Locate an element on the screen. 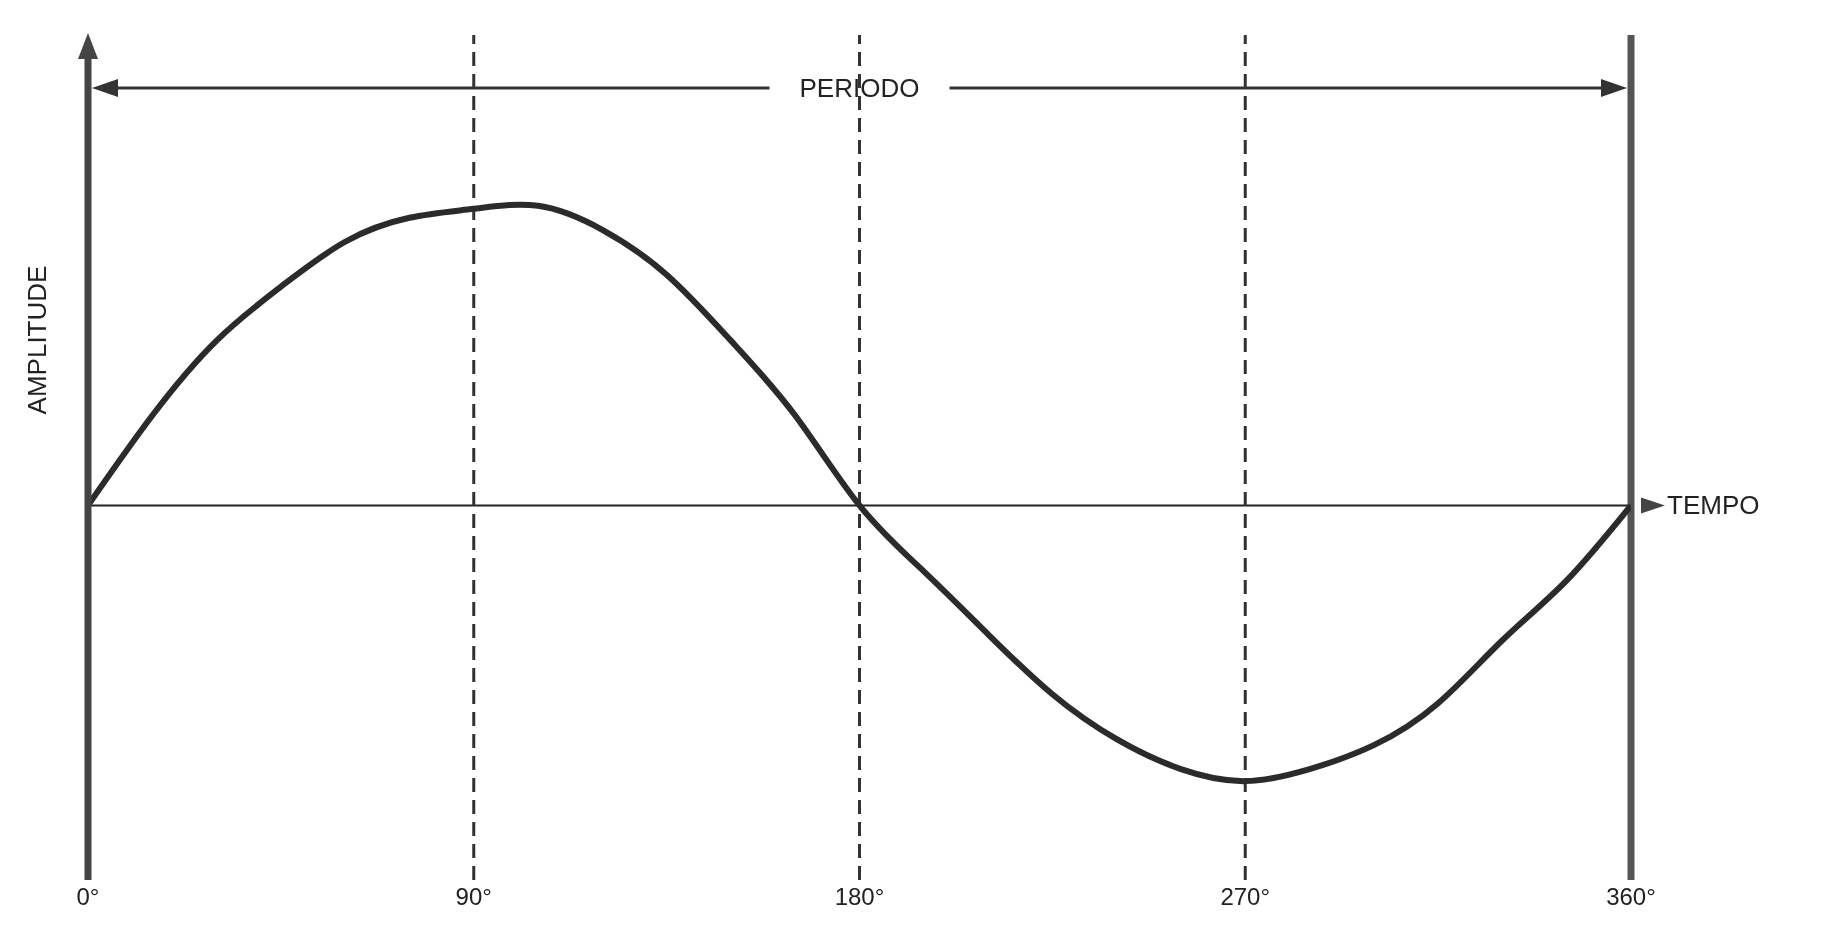  x-tick-label: 180° is located at coordinates (859, 897).